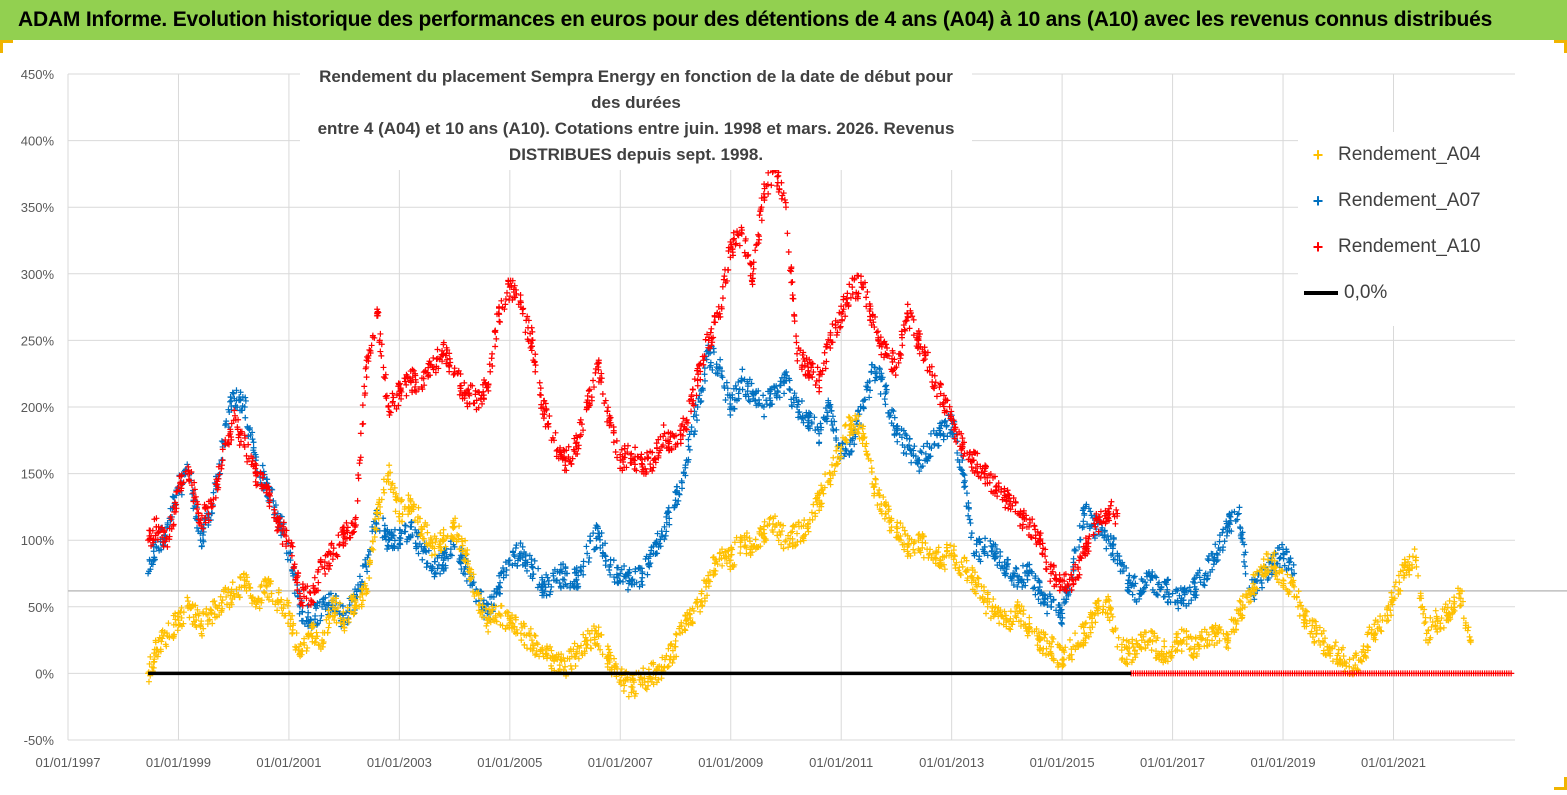  Describe the element at coordinates (565, 667) in the screenshot. I see `data-point-Rendement_A04` at that location.